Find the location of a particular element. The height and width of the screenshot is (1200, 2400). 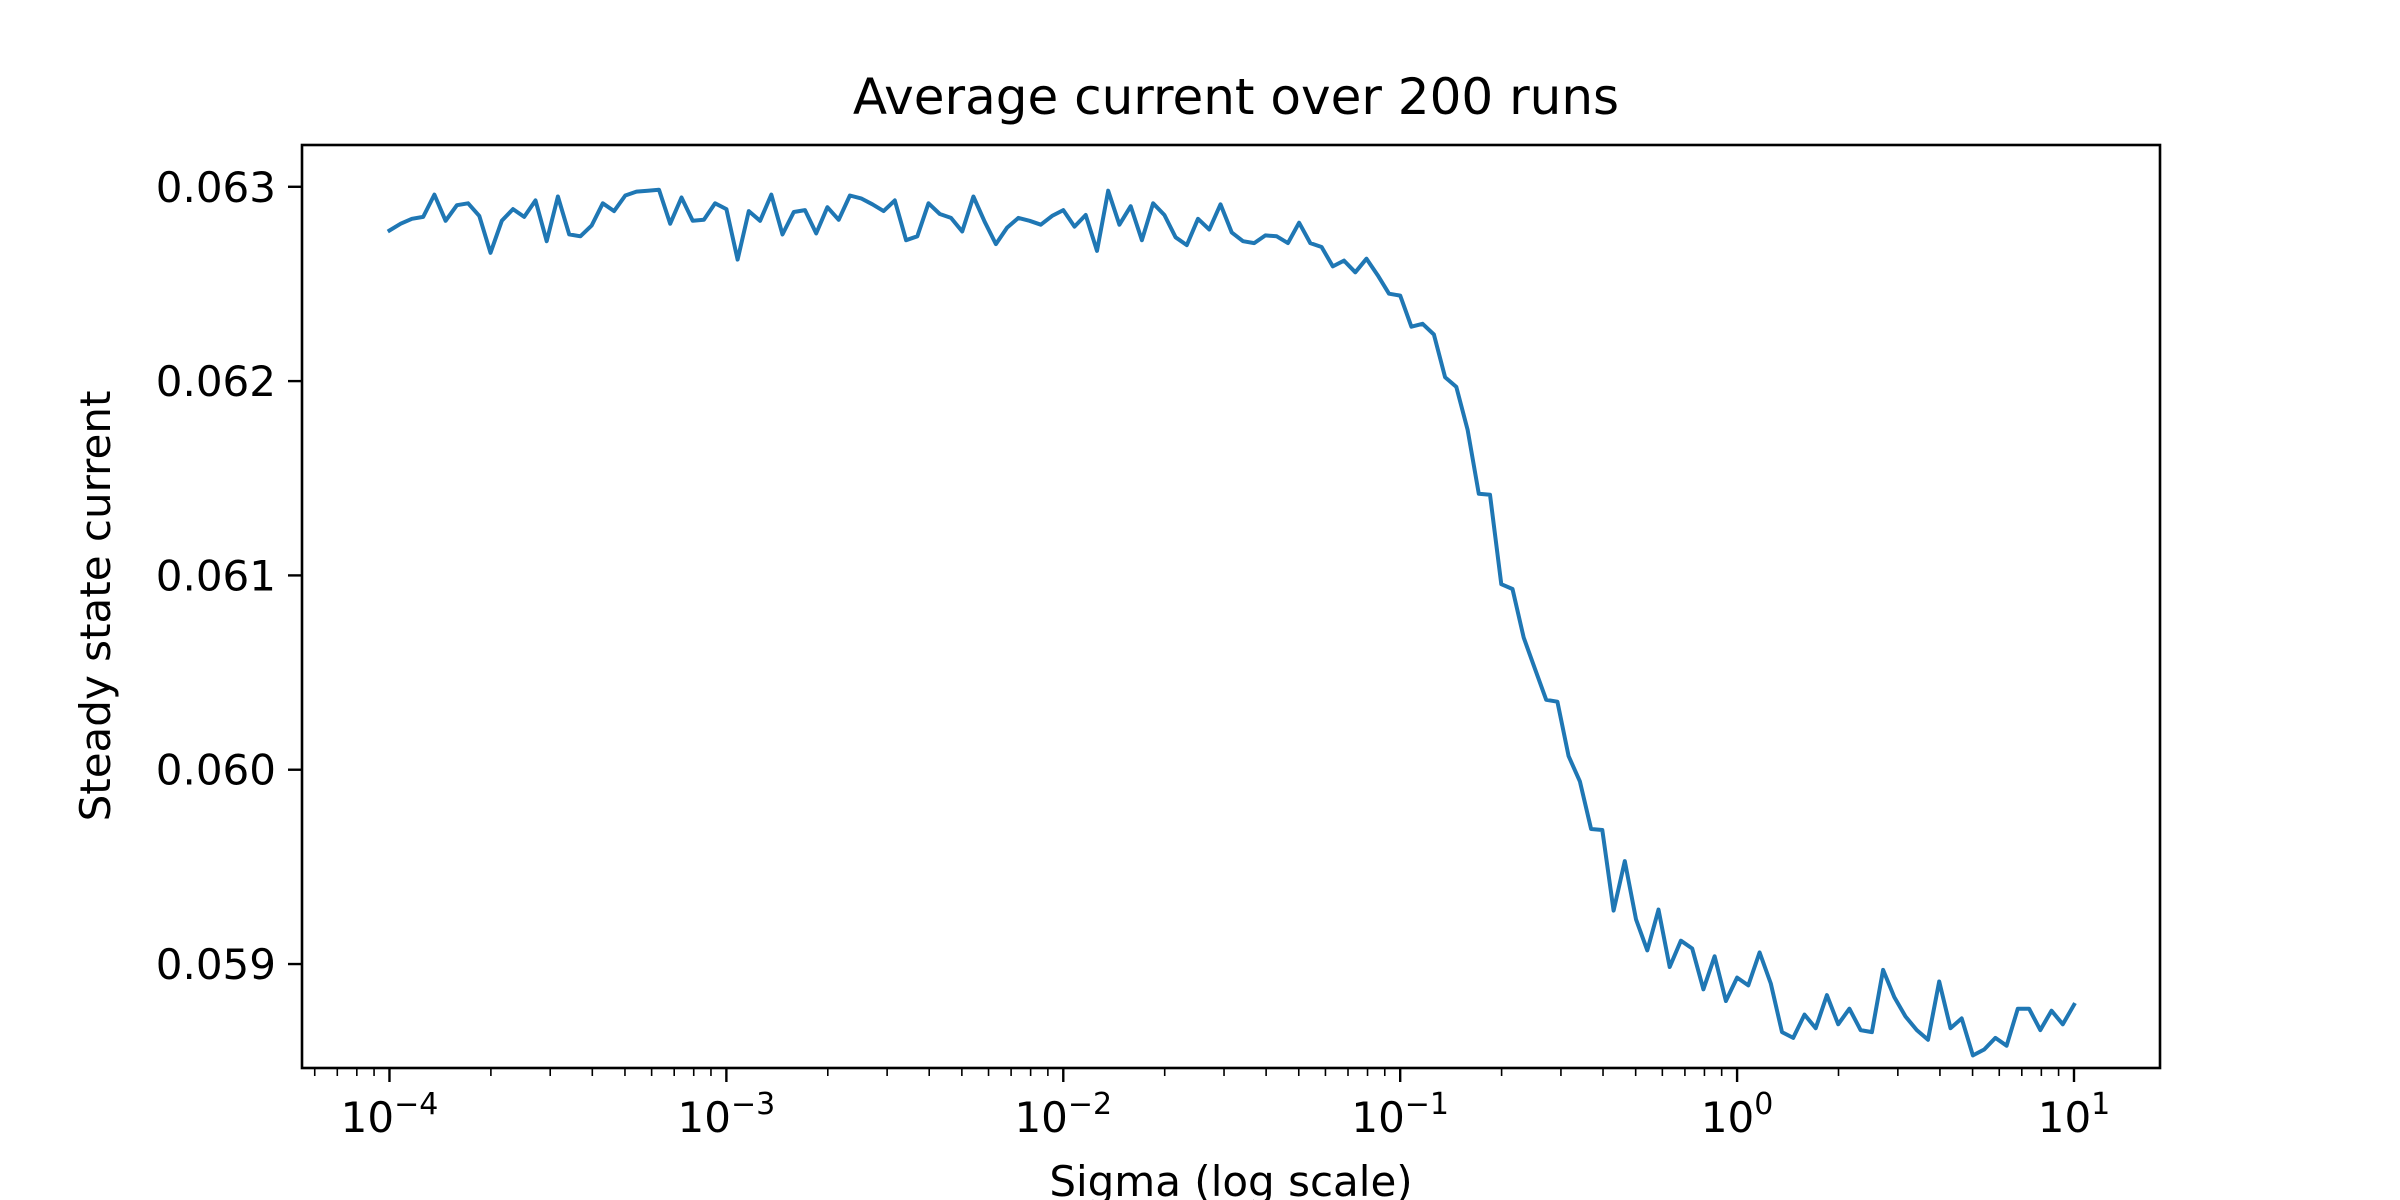

y-tick-label: 0.063 is located at coordinates (216, 187).